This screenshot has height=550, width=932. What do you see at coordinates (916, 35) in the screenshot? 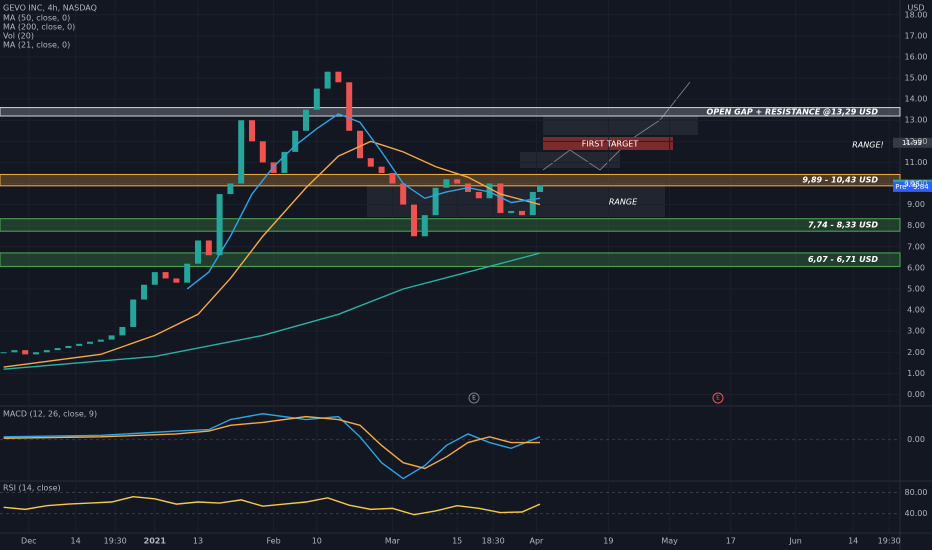
I see `y-tick-label: 17.00` at bounding box center [916, 35].